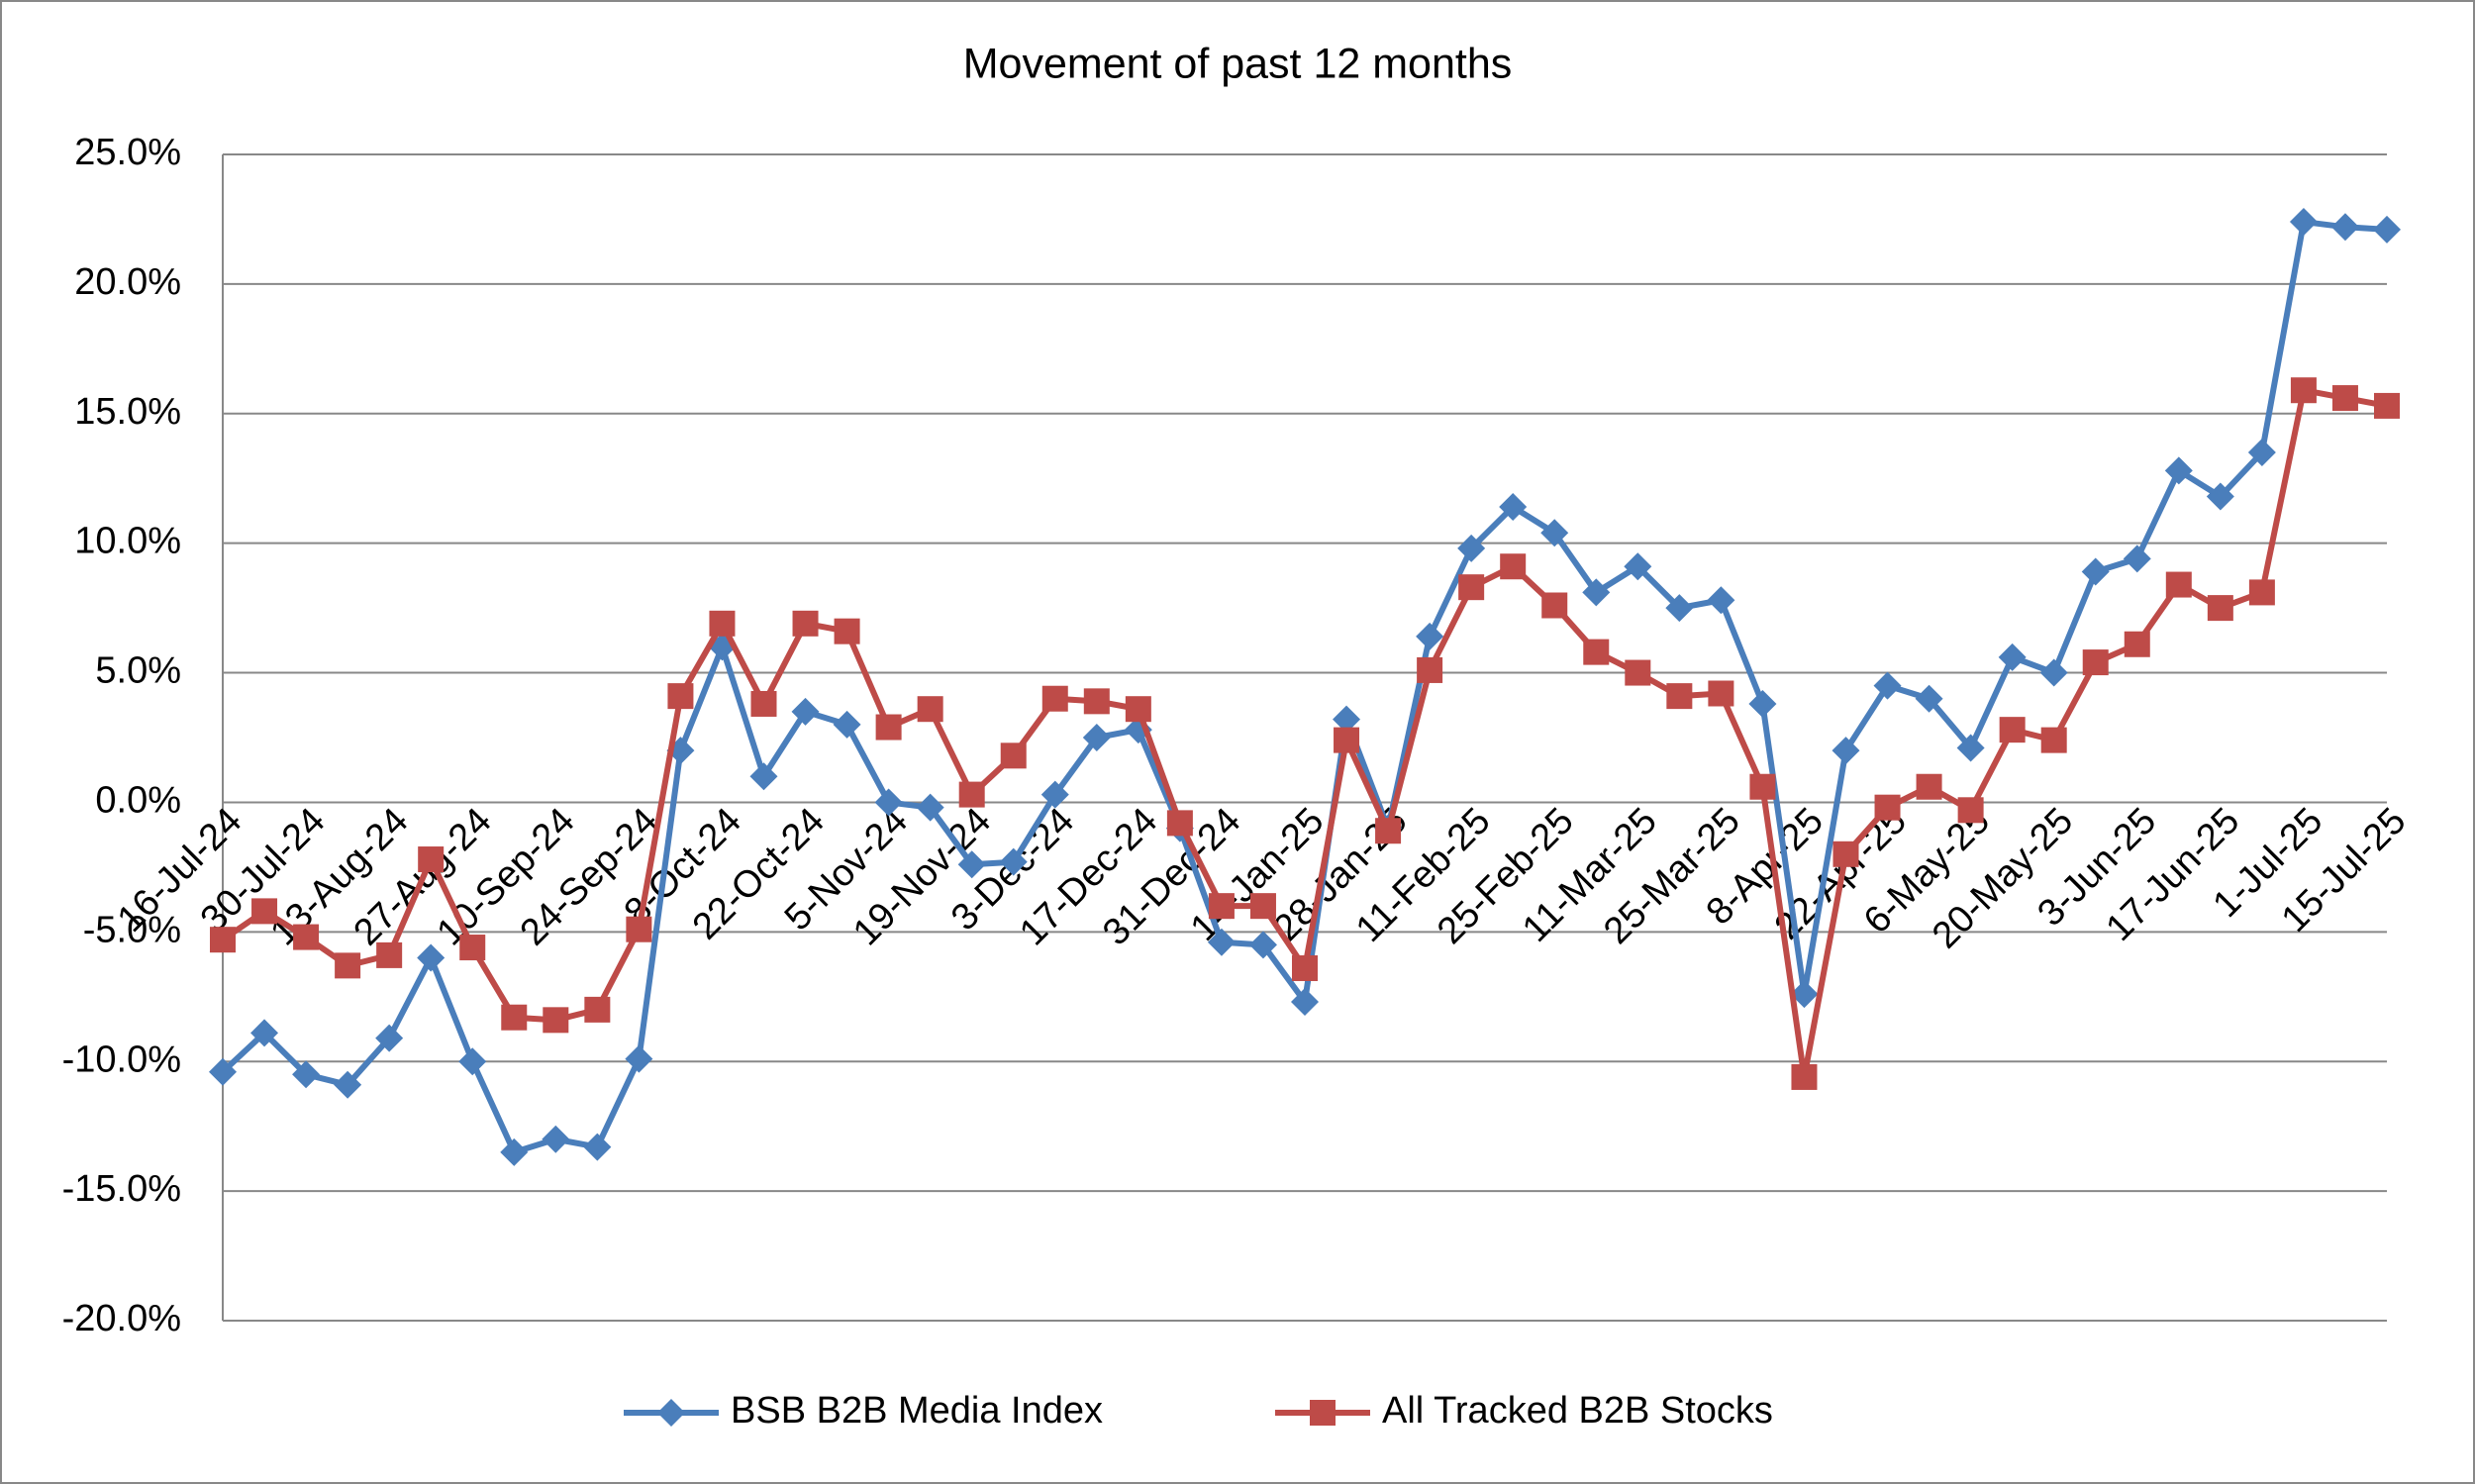 The width and height of the screenshot is (2475, 1484). I want to click on y-tick-label: -10.0%, so click(121, 1059).